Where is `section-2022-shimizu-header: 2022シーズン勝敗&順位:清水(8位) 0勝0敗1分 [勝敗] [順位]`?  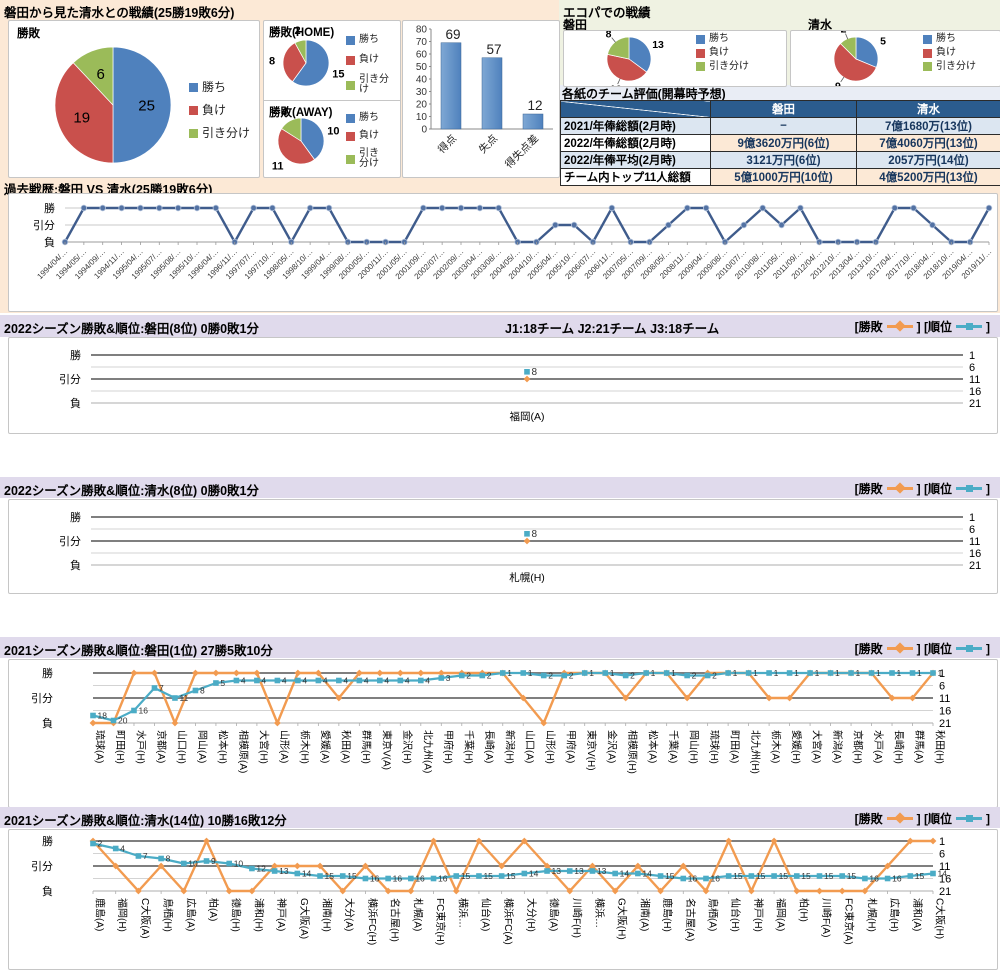 section-2022-shimizu-header: 2022シーズン勝敗&順位:清水(8位) 0勝0敗1分 [勝敗] [順位] is located at coordinates (500, 487).